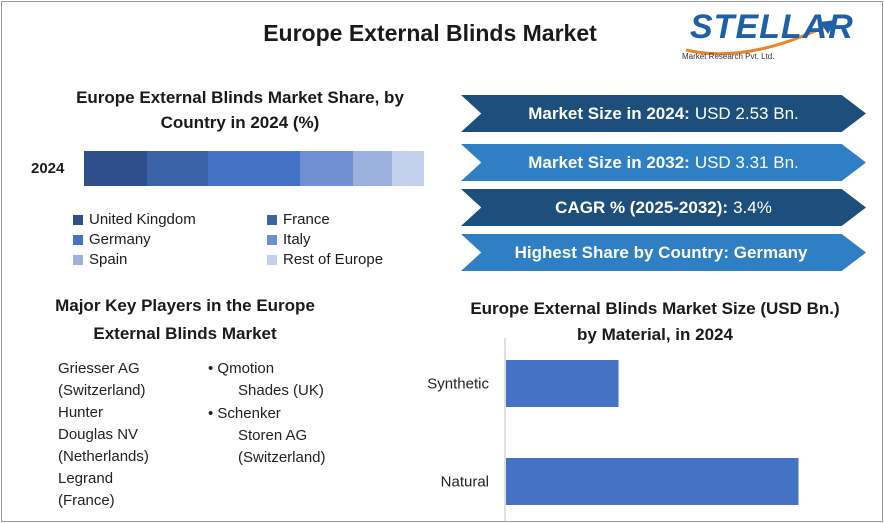 The height and width of the screenshot is (523, 884). What do you see at coordinates (108, 259) in the screenshot?
I see `legend-label: Spain` at bounding box center [108, 259].